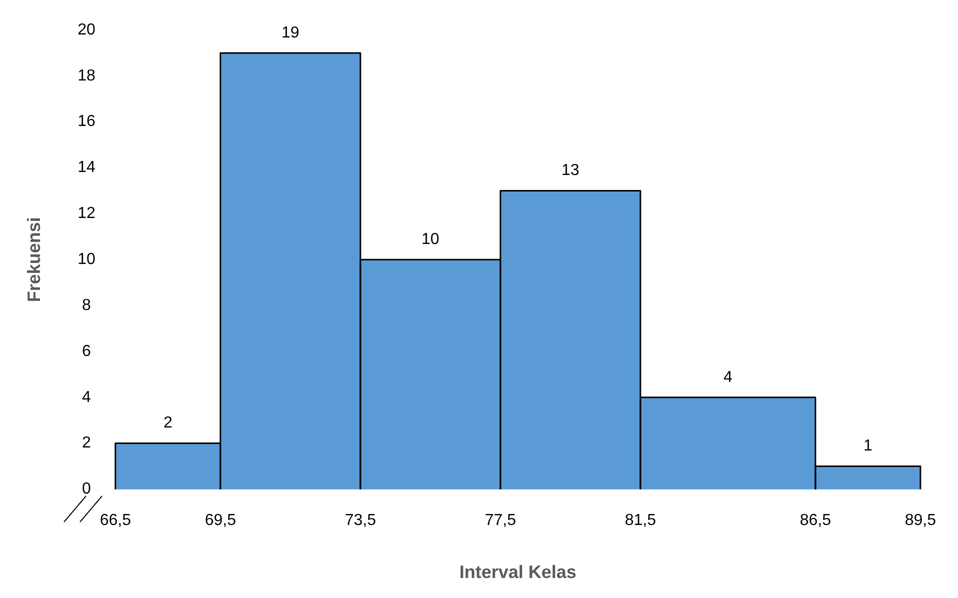 The image size is (958, 598). I want to click on y-tick-label: 10, so click(87, 259).